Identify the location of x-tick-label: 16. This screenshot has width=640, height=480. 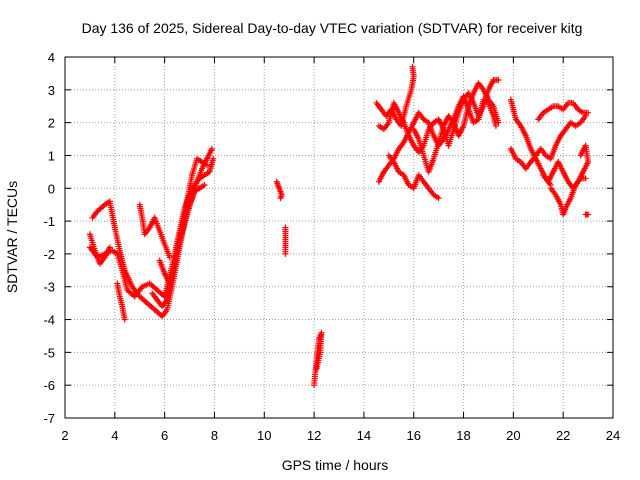
(413, 435).